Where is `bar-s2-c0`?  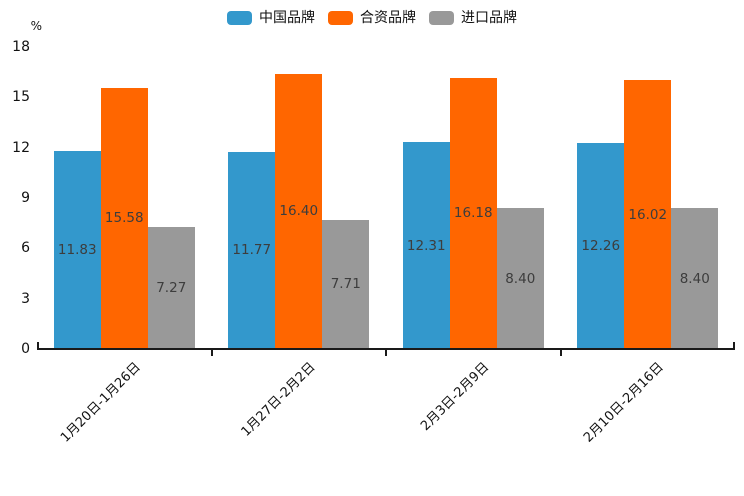
bar-s2-c0 is located at coordinates (171, 288).